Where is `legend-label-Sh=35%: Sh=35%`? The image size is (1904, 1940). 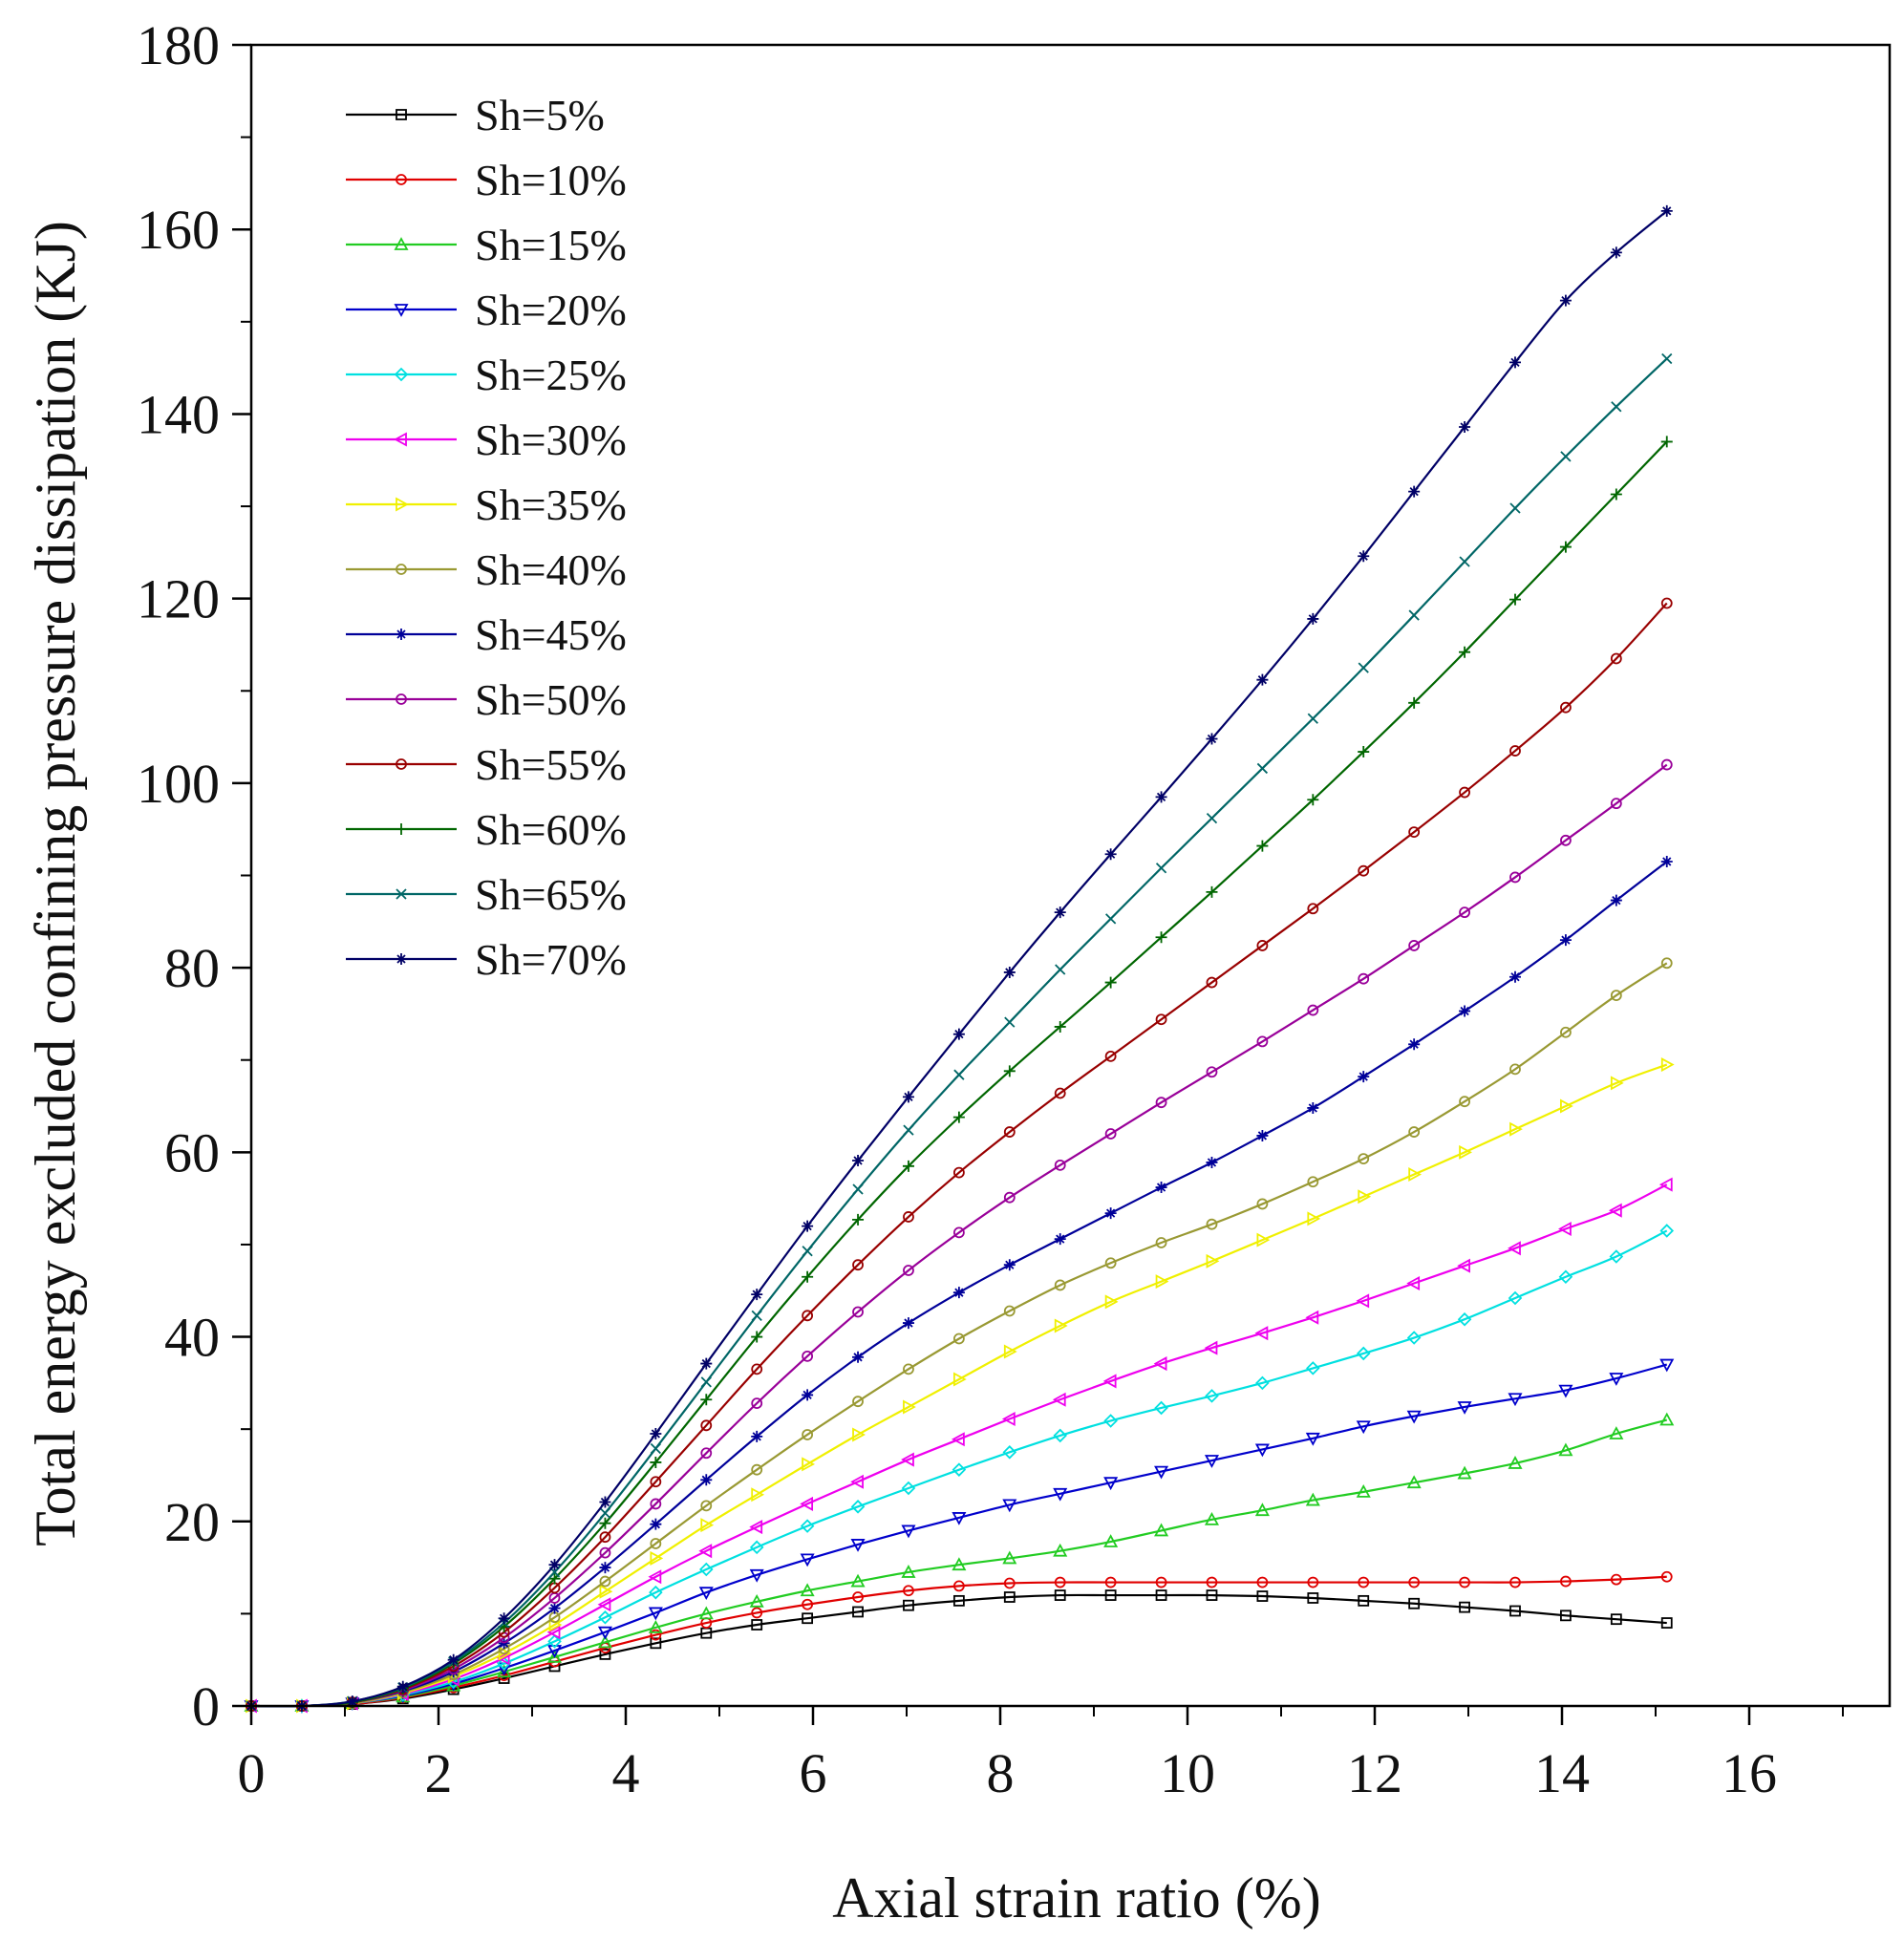 legend-label-Sh=35%: Sh=35% is located at coordinates (551, 505).